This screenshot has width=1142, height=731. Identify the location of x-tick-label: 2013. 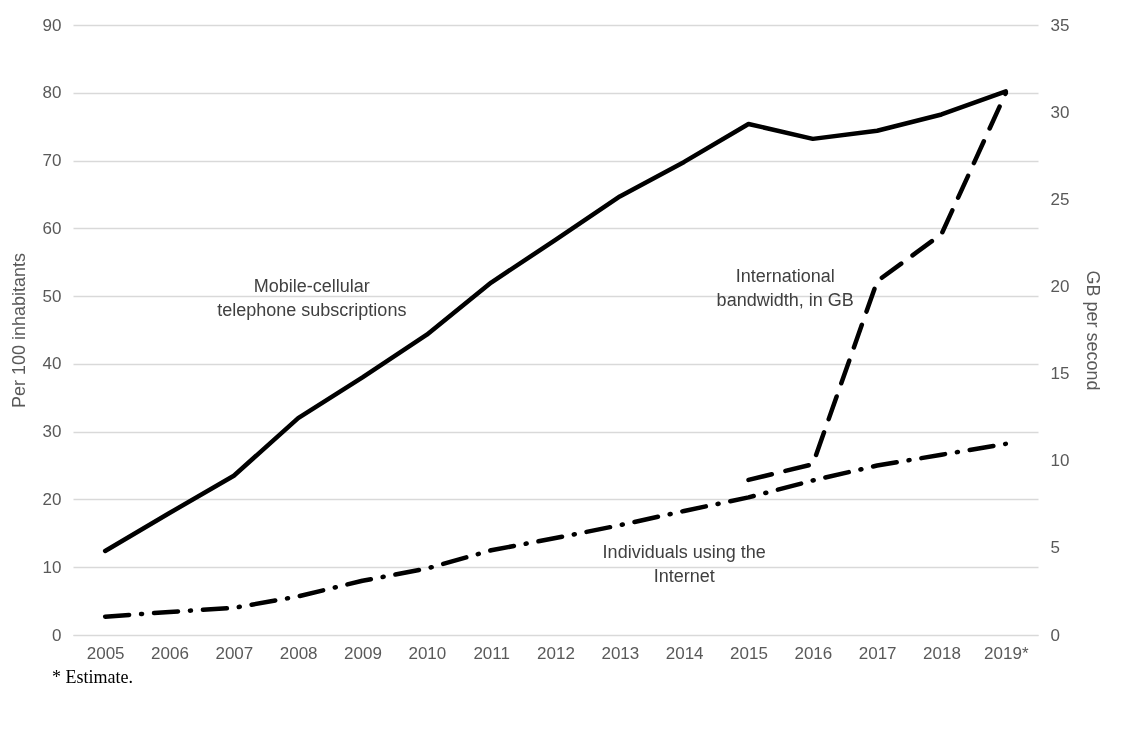
(620, 653).